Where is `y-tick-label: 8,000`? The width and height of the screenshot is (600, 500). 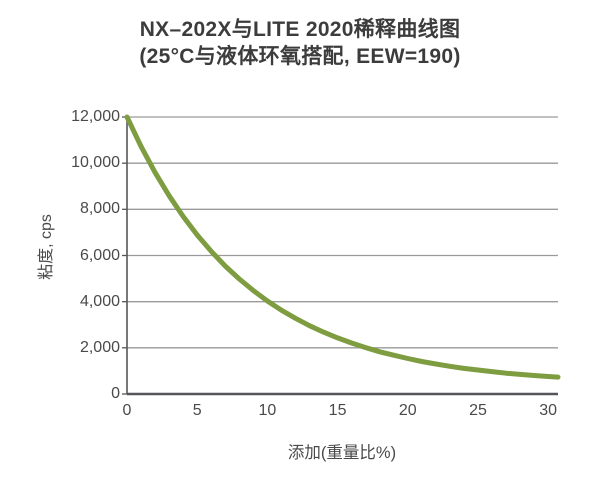 y-tick-label: 8,000 is located at coordinates (99, 209).